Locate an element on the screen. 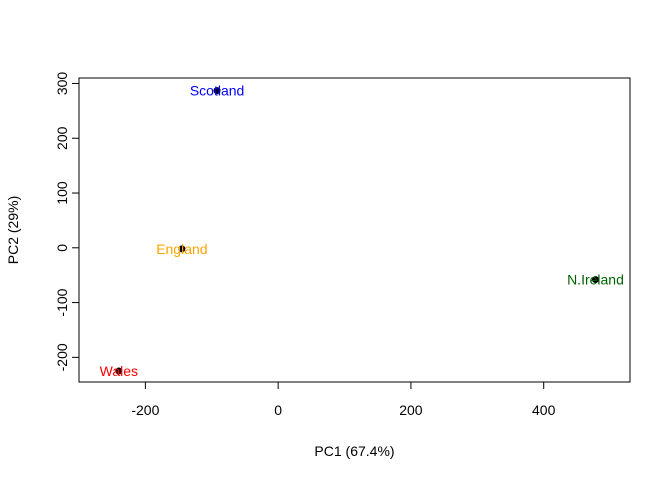  x-tick-label: -200 is located at coordinates (145, 410).